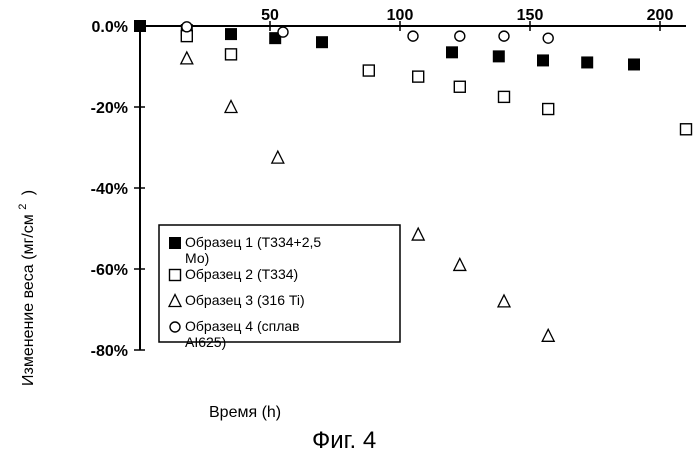 This screenshot has width=699, height=458. Describe the element at coordinates (28, 192) in the screenshot. I see `y-axis-label-close: )` at that location.